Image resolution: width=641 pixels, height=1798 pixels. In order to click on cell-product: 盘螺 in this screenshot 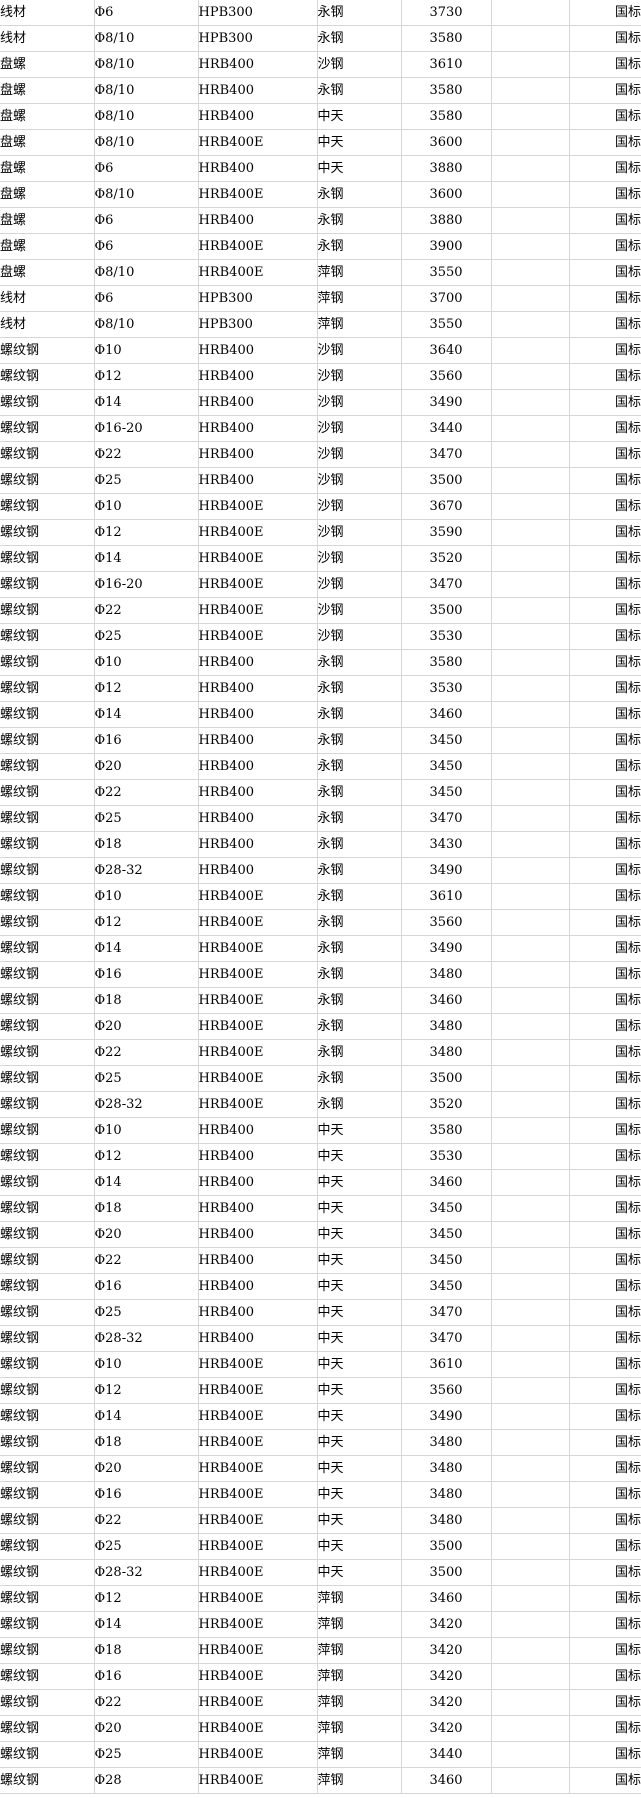, I will do `click(47, 64)`.